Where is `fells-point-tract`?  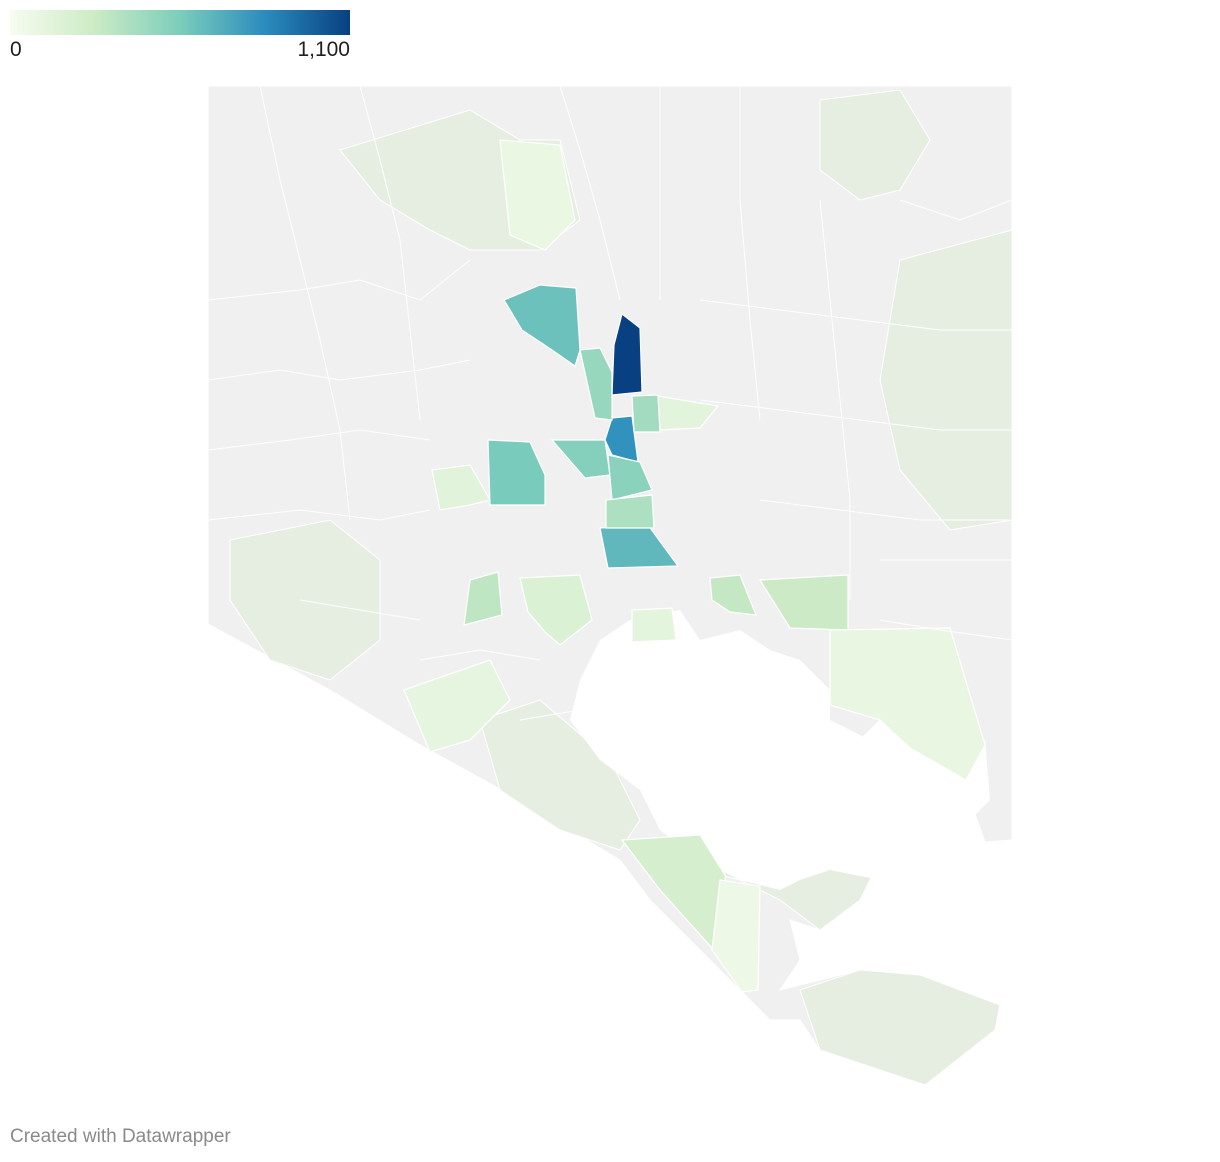 fells-point-tract is located at coordinates (733, 595).